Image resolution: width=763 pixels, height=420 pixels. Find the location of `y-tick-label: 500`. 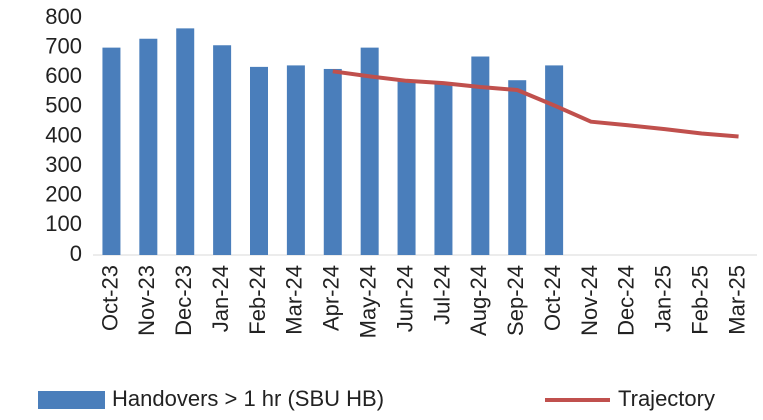

y-tick-label: 500 is located at coordinates (63, 105).